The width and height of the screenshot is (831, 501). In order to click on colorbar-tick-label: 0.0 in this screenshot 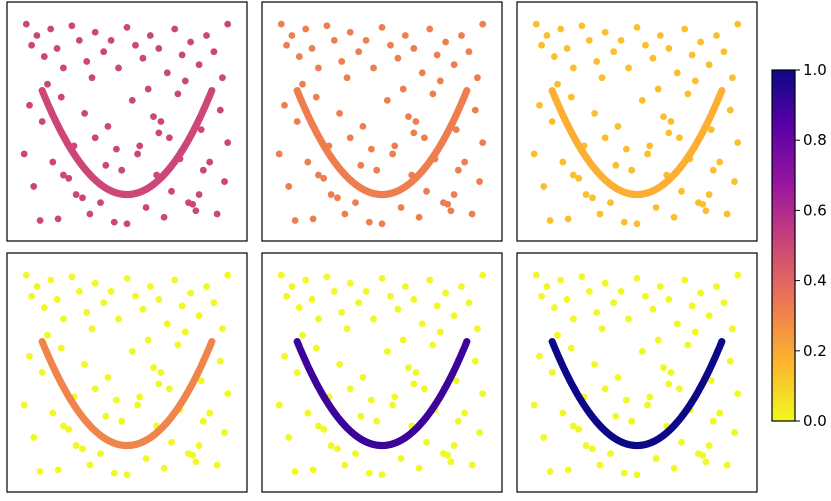, I will do `click(815, 421)`.